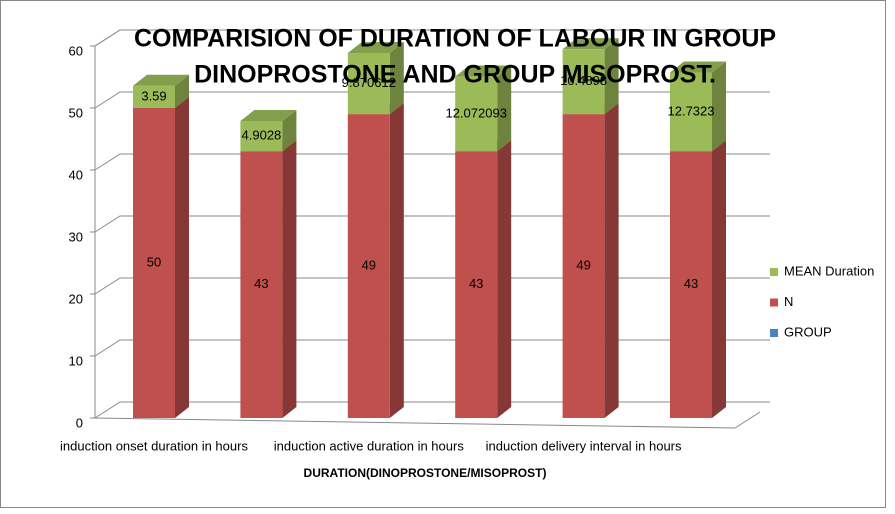 This screenshot has width=895, height=514. I want to click on y-tick-label: 20, so click(76, 298).